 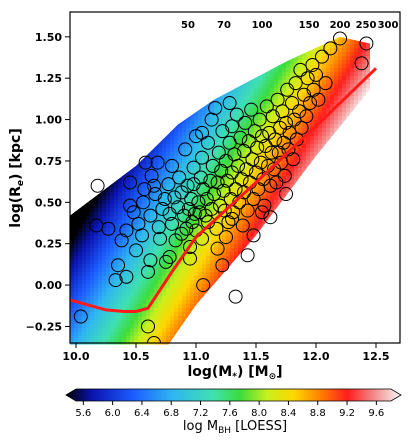 What do you see at coordinates (255, 356) in the screenshot?
I see `x-tick-label: 11.5` at bounding box center [255, 356].